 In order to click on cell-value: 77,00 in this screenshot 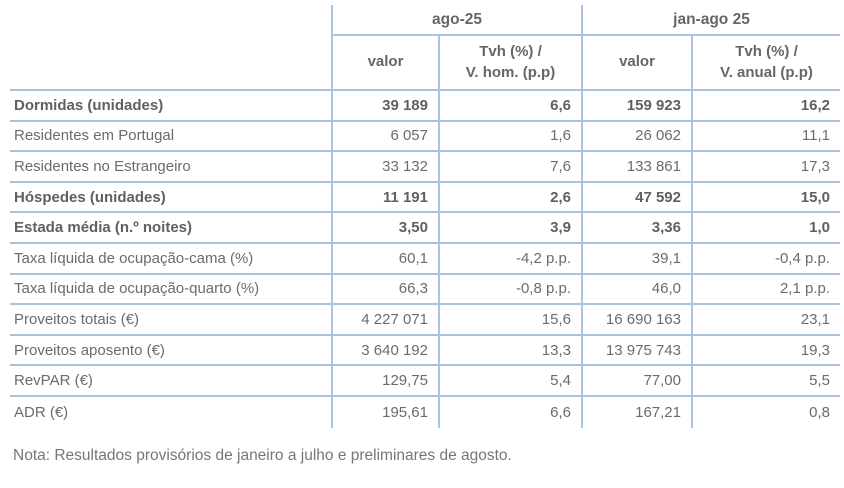, I will do `click(662, 381)`.